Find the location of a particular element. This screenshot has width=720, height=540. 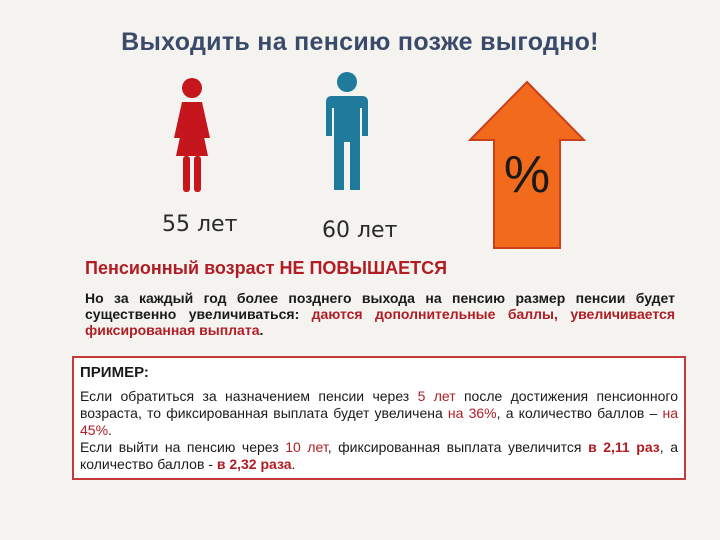

example-line2-d: в 2,11 раз is located at coordinates (624, 447).